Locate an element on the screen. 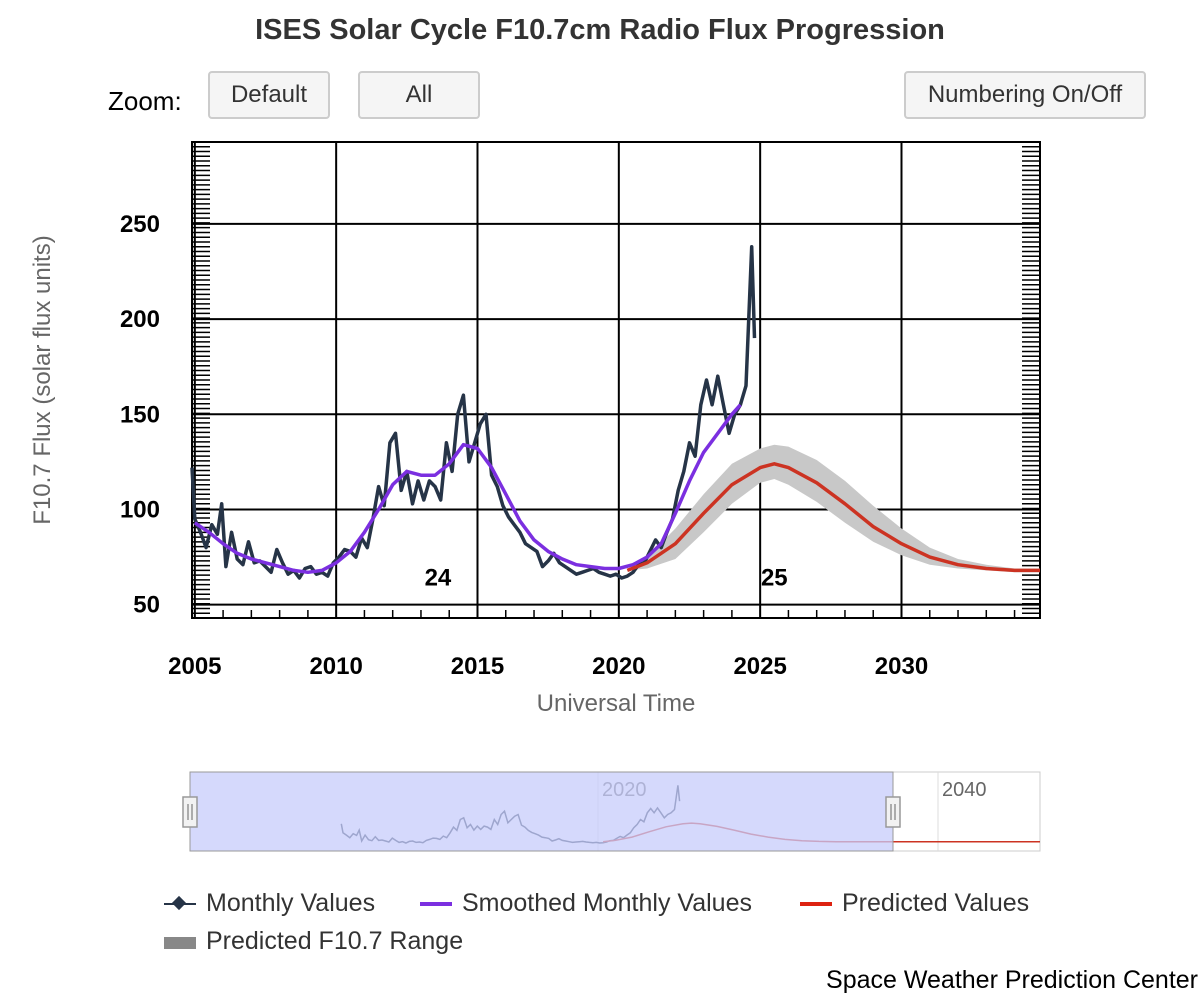 The height and width of the screenshot is (1000, 1200). x-tick-label: 2020 is located at coordinates (618, 666).